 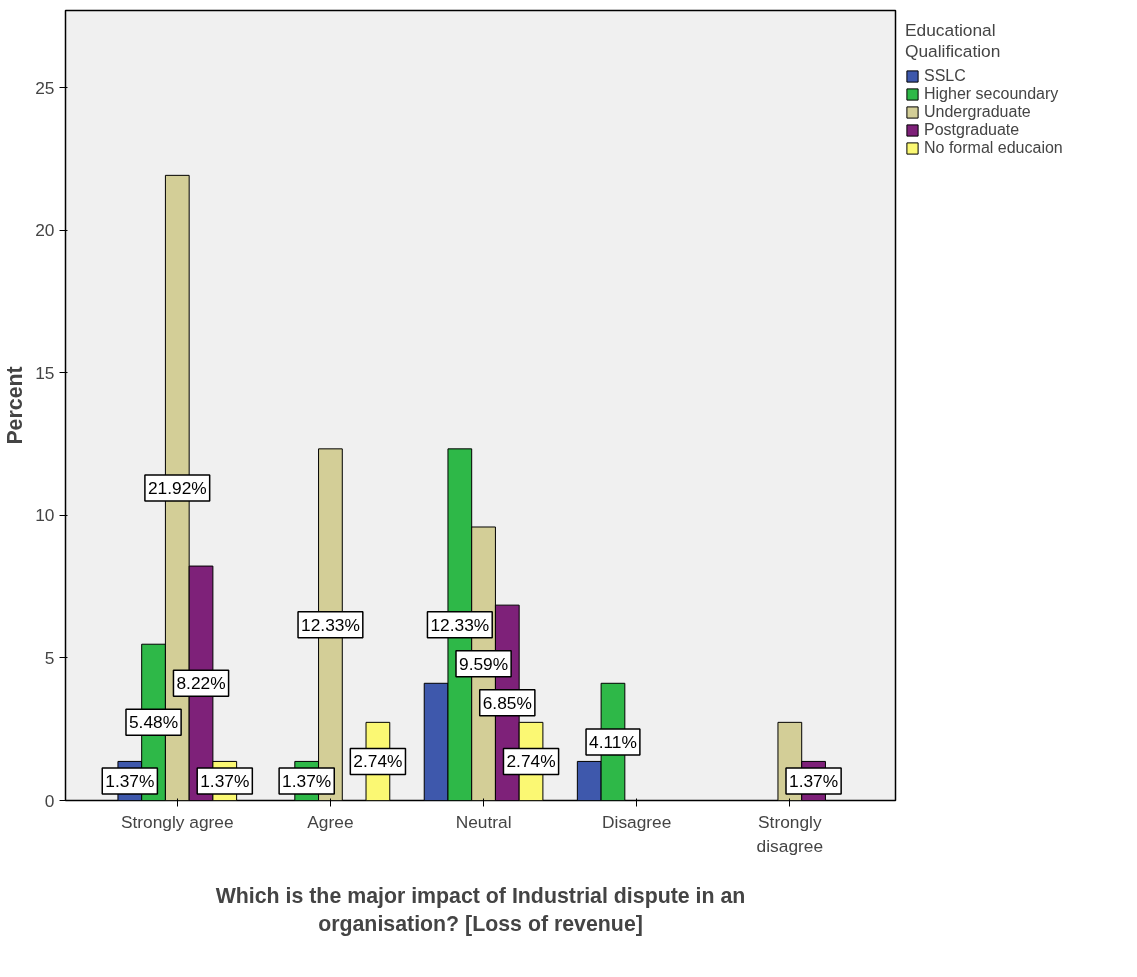 I want to click on legend-label: Postgraduate, so click(x=972, y=130).